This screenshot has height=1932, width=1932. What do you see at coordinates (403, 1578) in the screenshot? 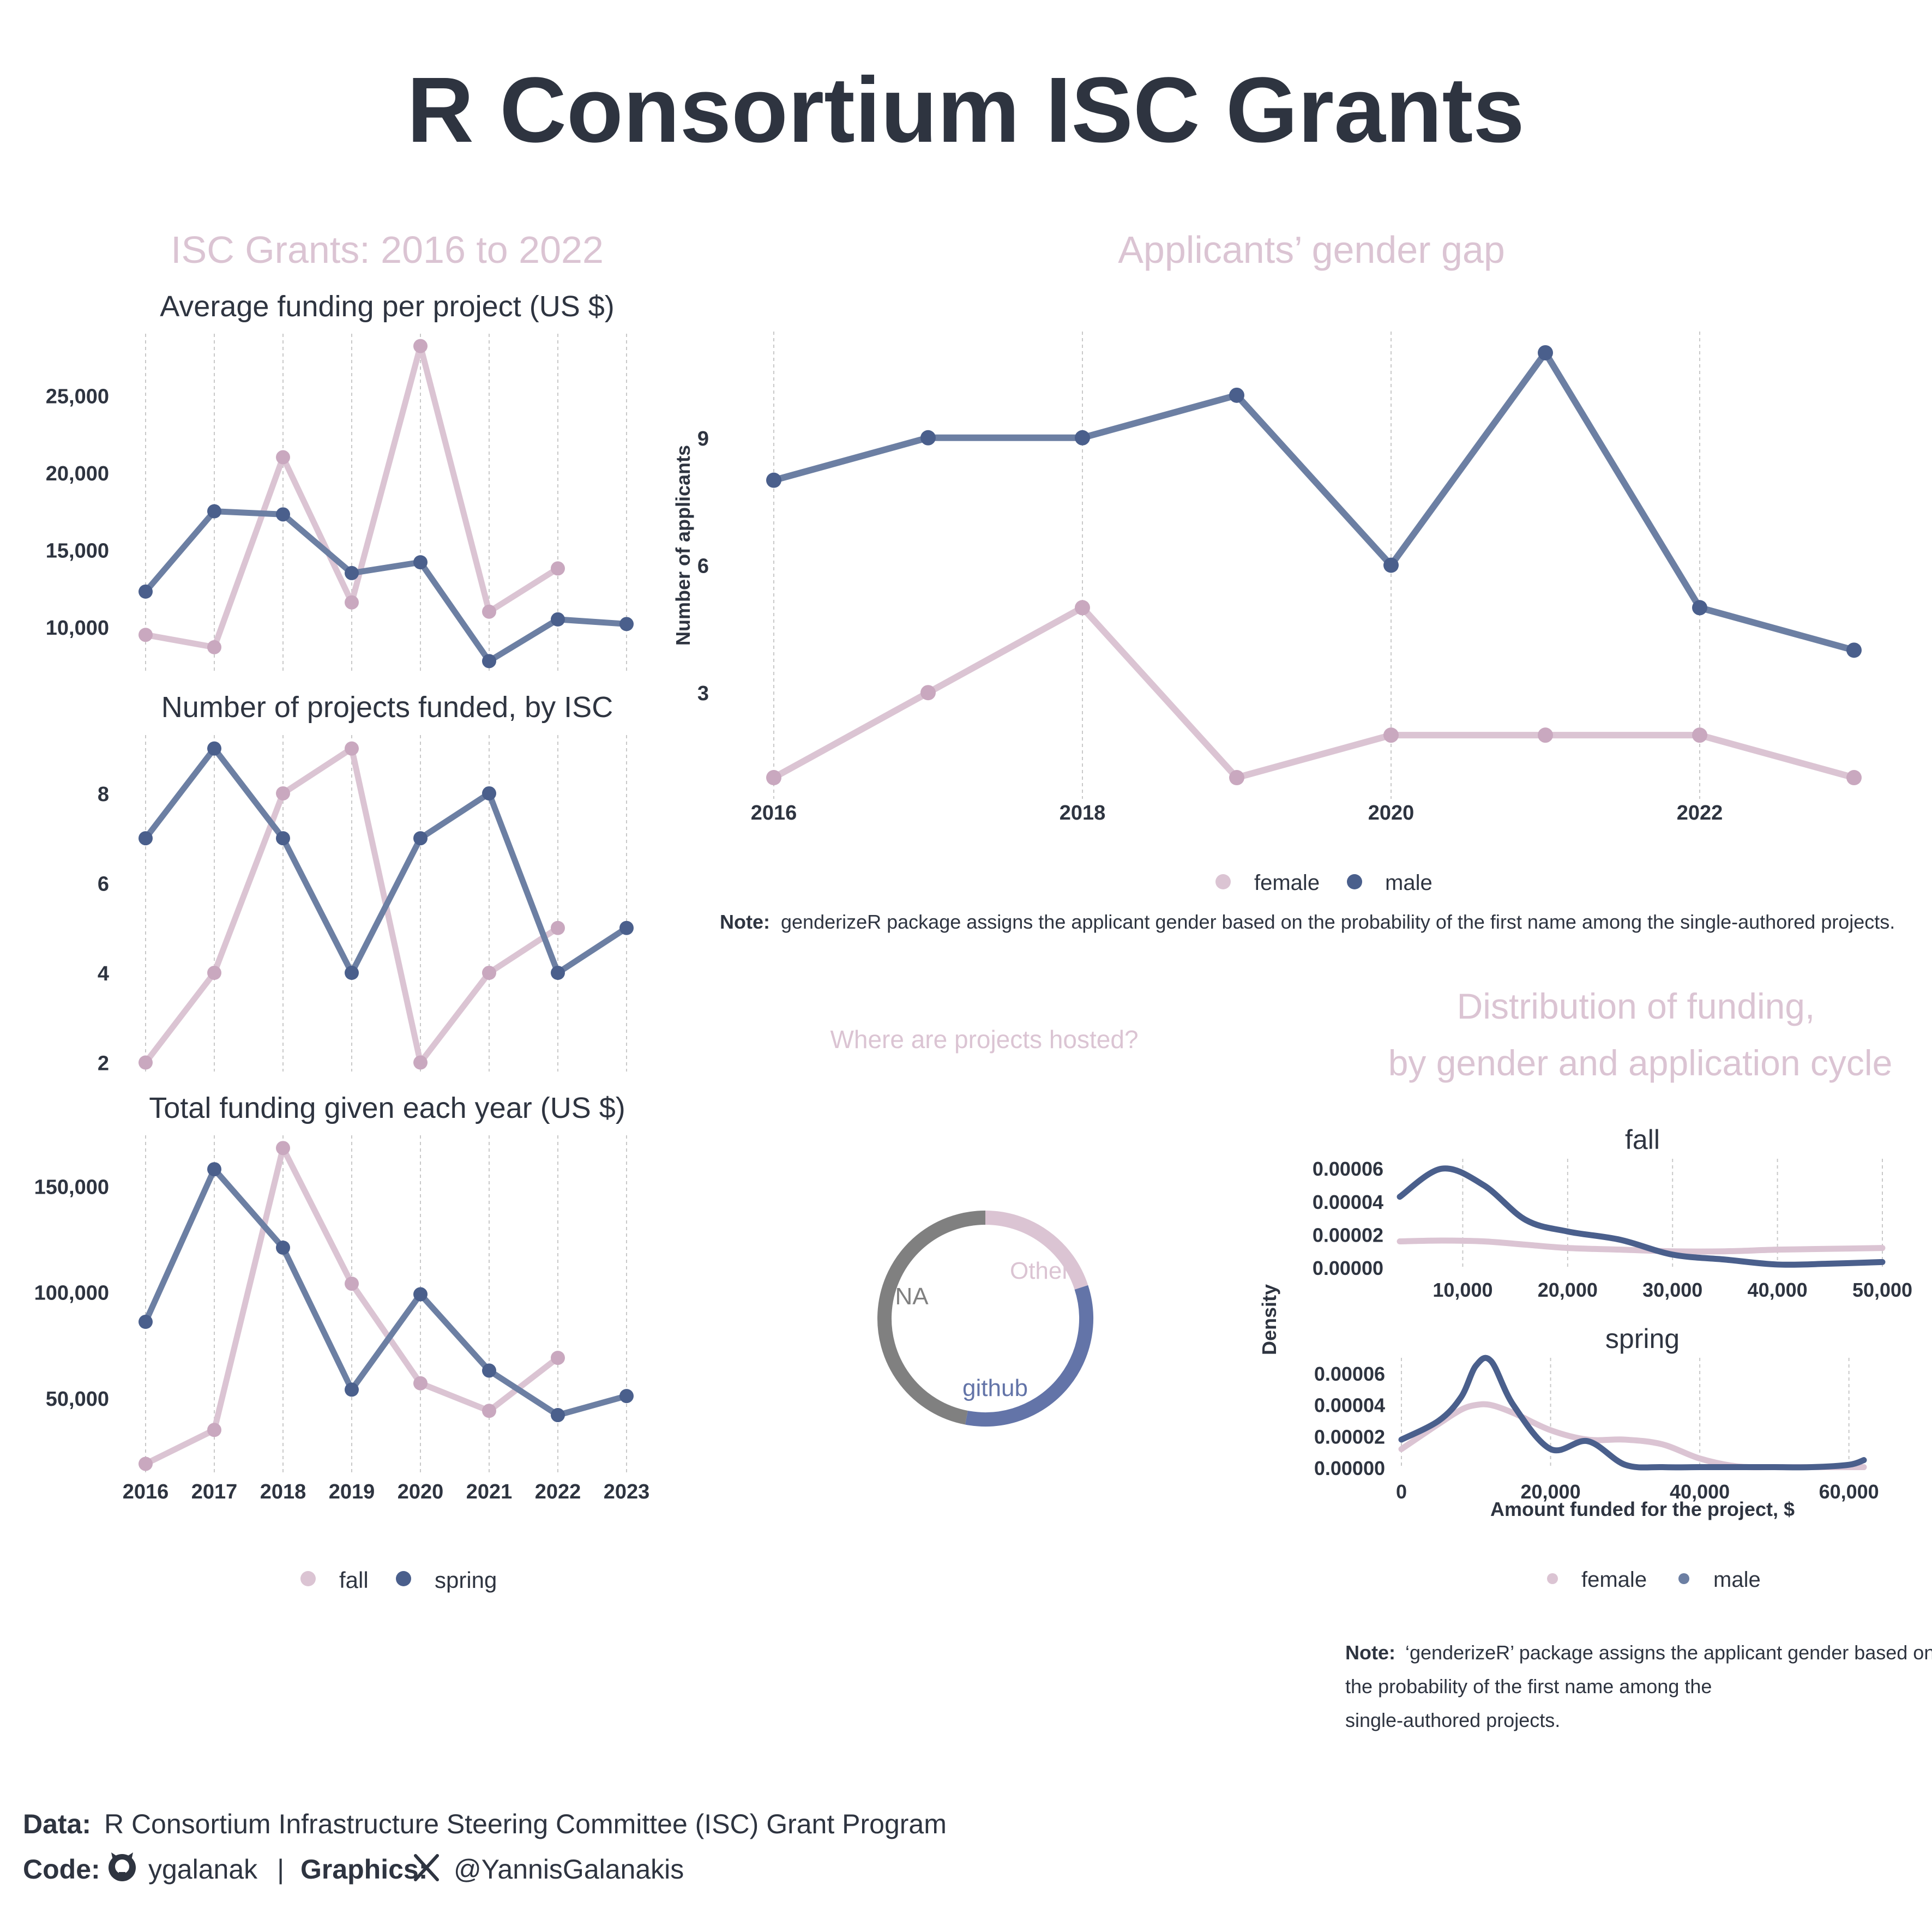
I see `legend-spring-dot` at bounding box center [403, 1578].